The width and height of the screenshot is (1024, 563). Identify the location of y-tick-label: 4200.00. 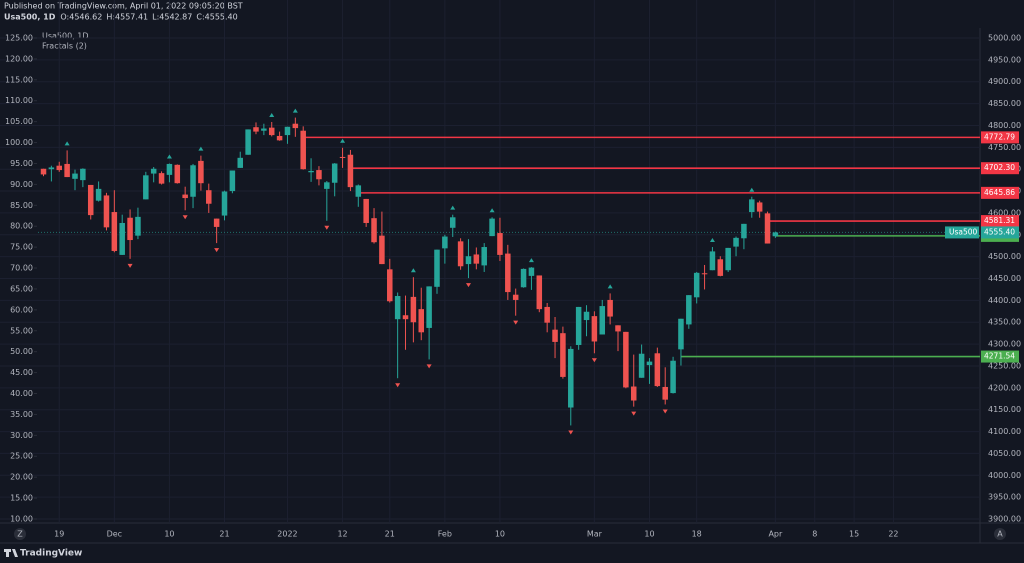
(1004, 387).